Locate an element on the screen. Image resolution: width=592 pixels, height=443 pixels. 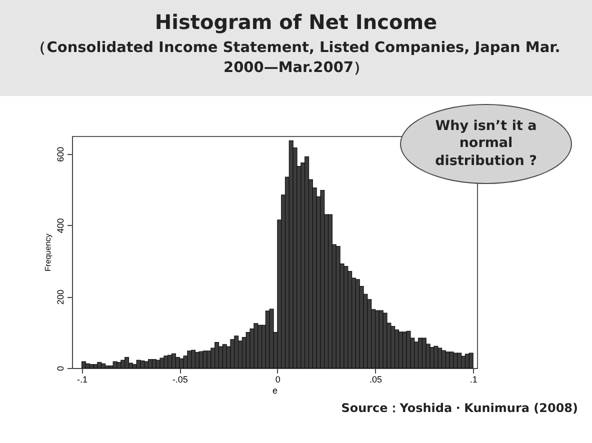
speech-bubble: Why isn’t it a normal distribution ? is located at coordinates (486, 144).